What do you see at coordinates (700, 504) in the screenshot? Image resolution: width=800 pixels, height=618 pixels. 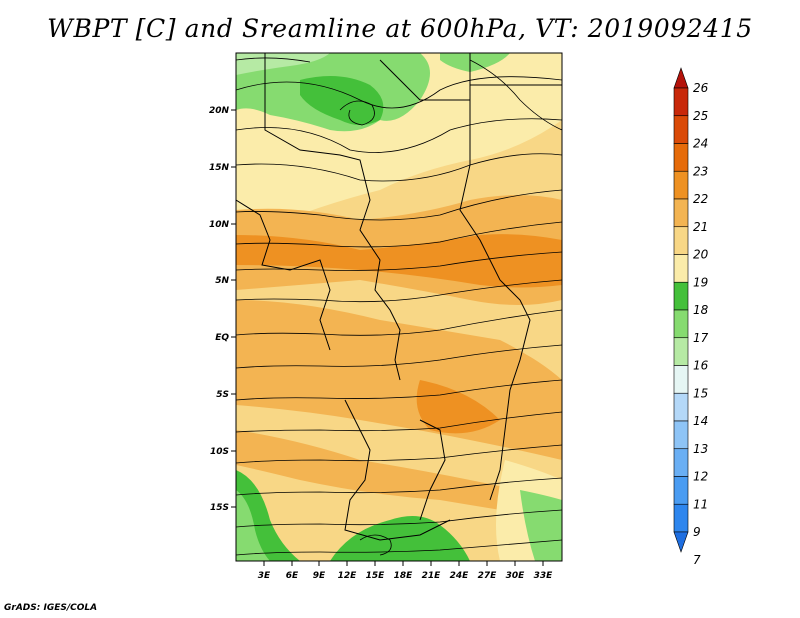 I see `colorbar-label: 11` at bounding box center [700, 504].